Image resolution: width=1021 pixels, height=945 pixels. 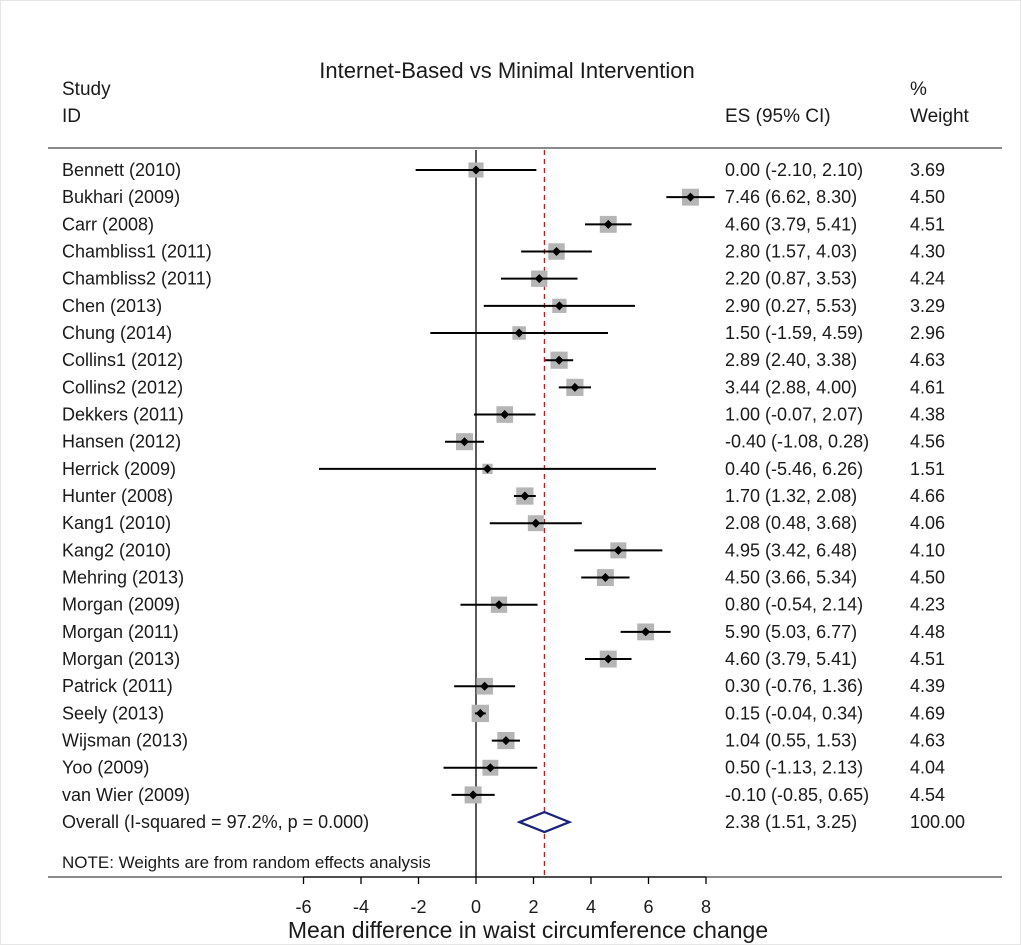 What do you see at coordinates (418, 907) in the screenshot?
I see `x-tick-label: -2` at bounding box center [418, 907].